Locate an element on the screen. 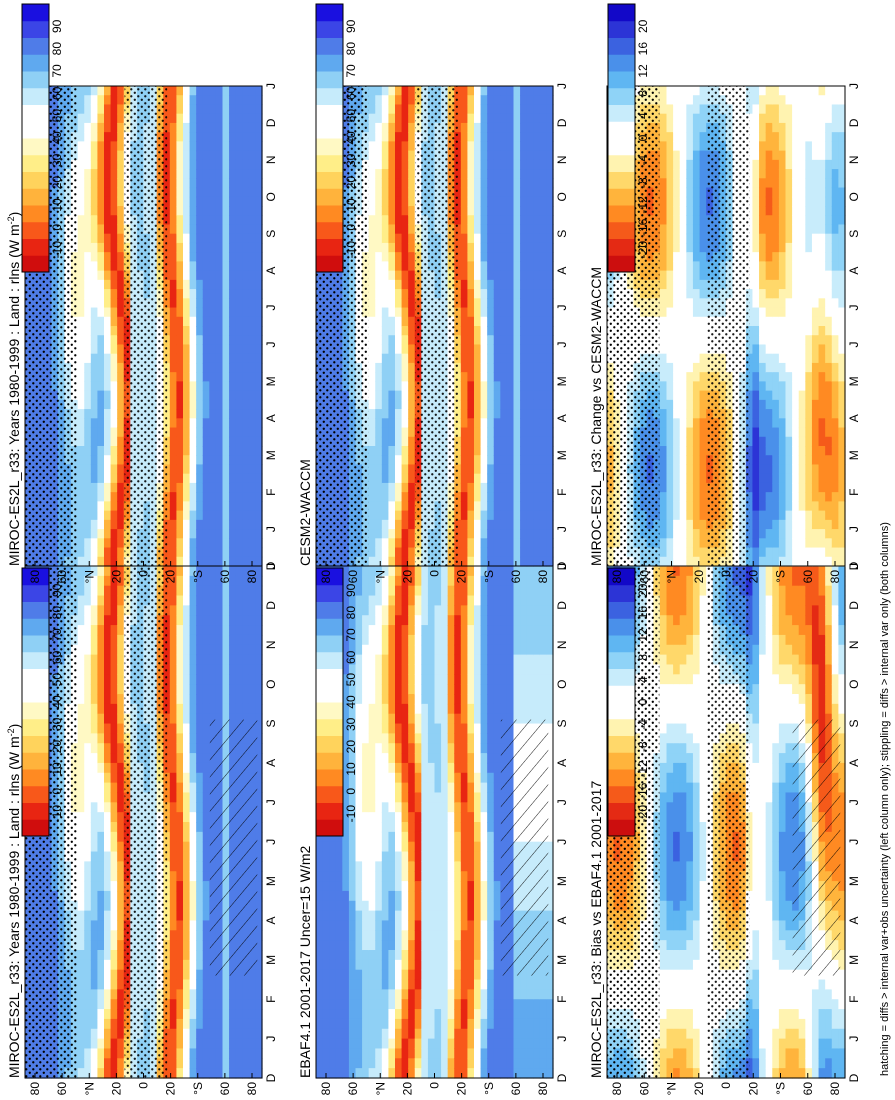  colorbar-label: 60 is located at coordinates (57, 93).